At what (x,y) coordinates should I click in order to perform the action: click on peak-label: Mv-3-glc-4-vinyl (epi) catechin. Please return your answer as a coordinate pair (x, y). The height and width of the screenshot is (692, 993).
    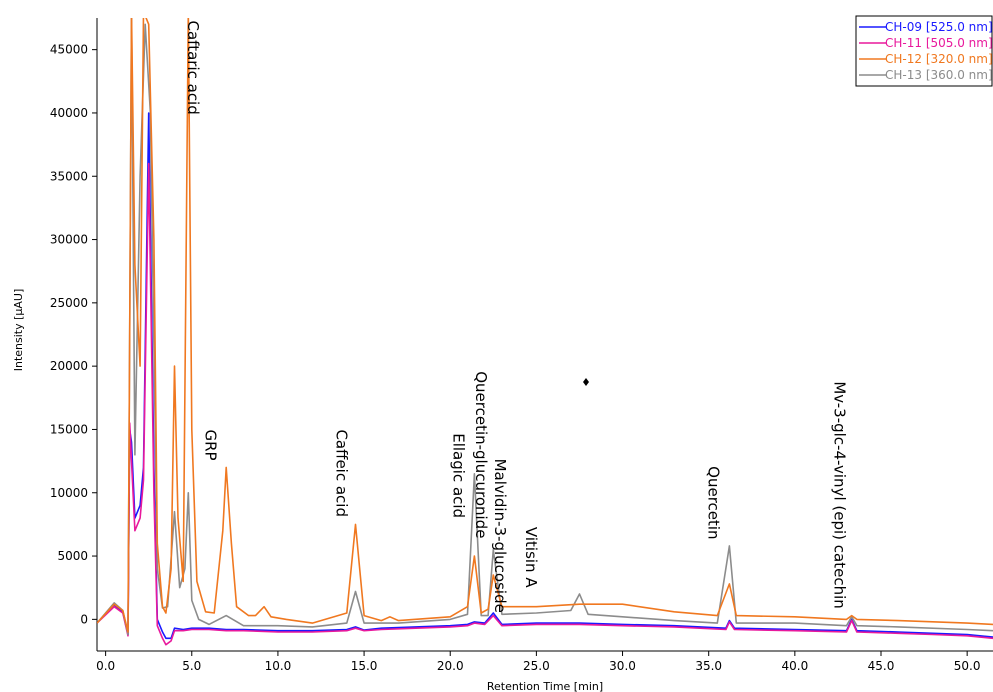
    Looking at the image, I should click on (839, 494).